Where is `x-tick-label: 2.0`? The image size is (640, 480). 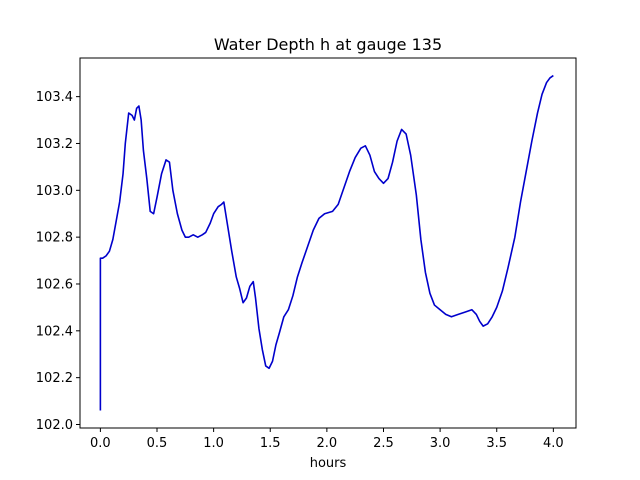
x-tick-label: 2.0 is located at coordinates (327, 443).